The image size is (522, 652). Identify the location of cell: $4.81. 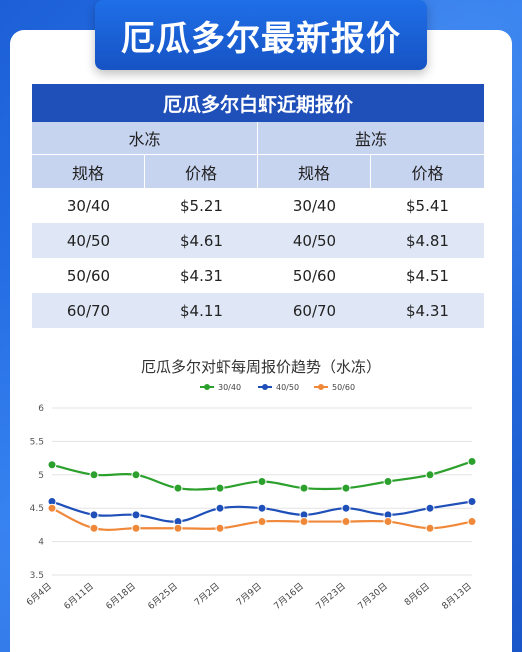
(427, 240).